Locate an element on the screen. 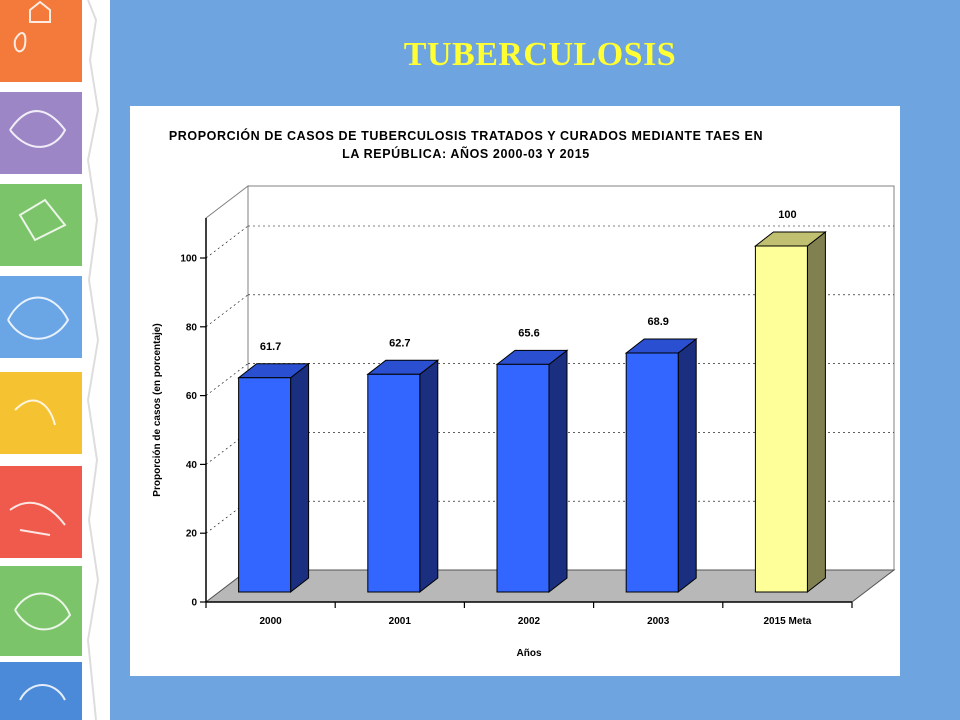 The width and height of the screenshot is (960, 720). slide-title: TUBERCULOSIS is located at coordinates (540, 54).